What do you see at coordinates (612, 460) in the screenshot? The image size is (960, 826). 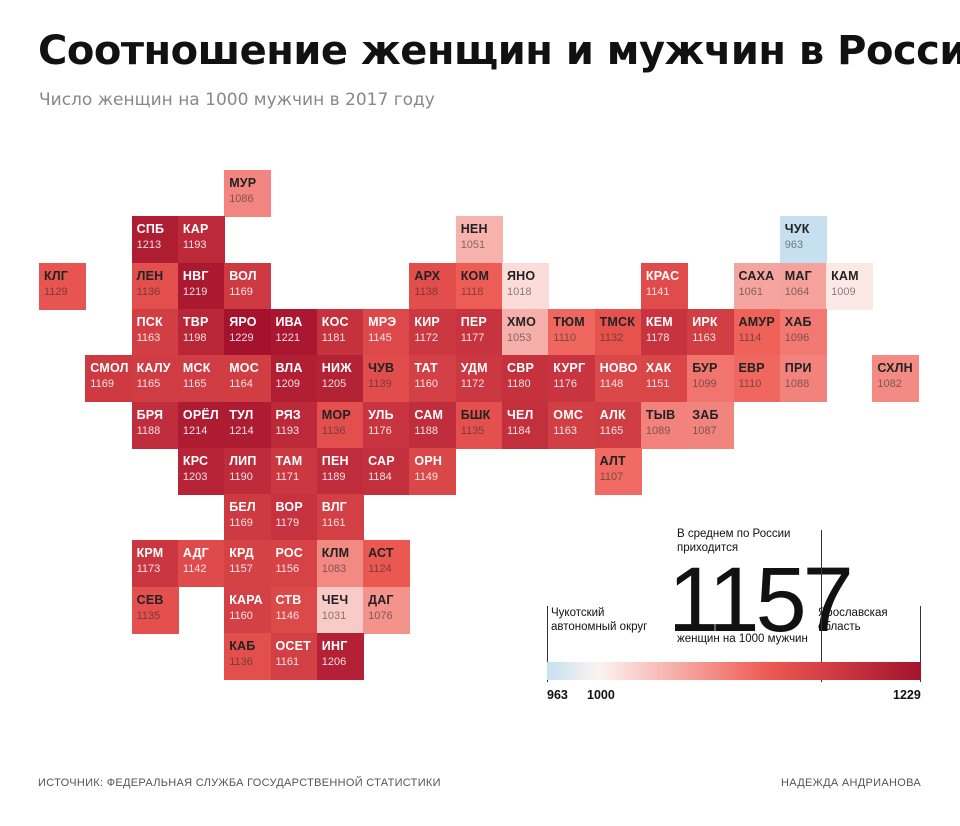 I see `region-code: АЛТ` at bounding box center [612, 460].